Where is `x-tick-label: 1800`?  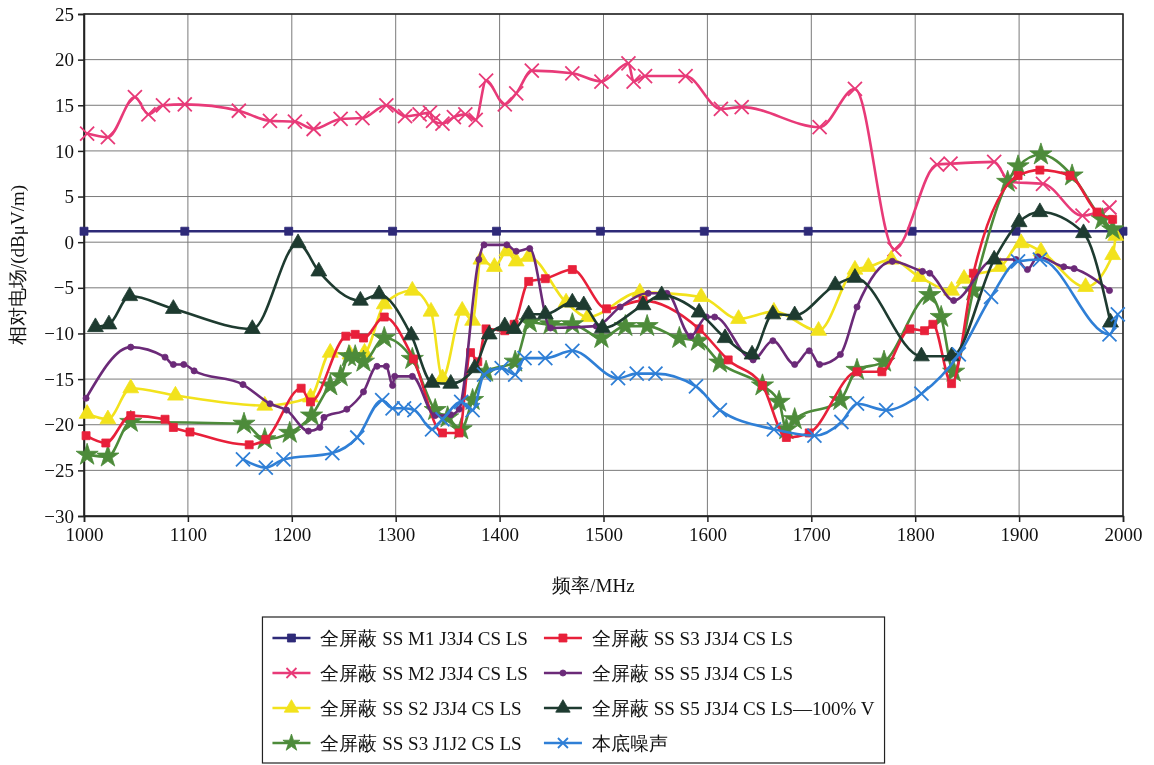
x-tick-label: 1800 is located at coordinates (915, 535).